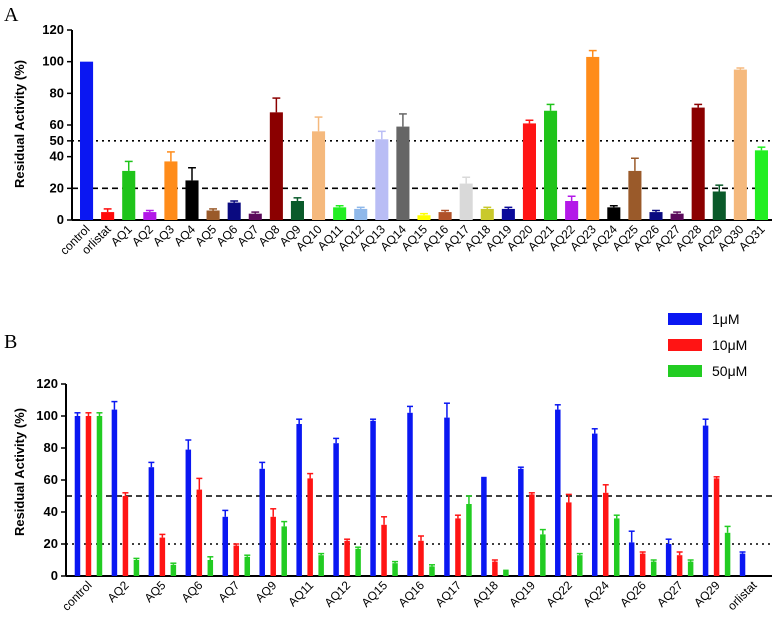 Image resolution: width=782 pixels, height=629 pixels. What do you see at coordinates (57, 140) in the screenshot?
I see `y-tick-label-a: 50` at bounding box center [57, 140].